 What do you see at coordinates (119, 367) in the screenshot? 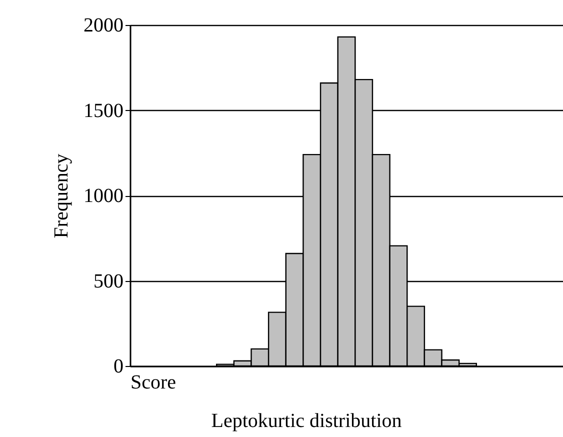
I see `y-tick-label: 0` at bounding box center [119, 367].